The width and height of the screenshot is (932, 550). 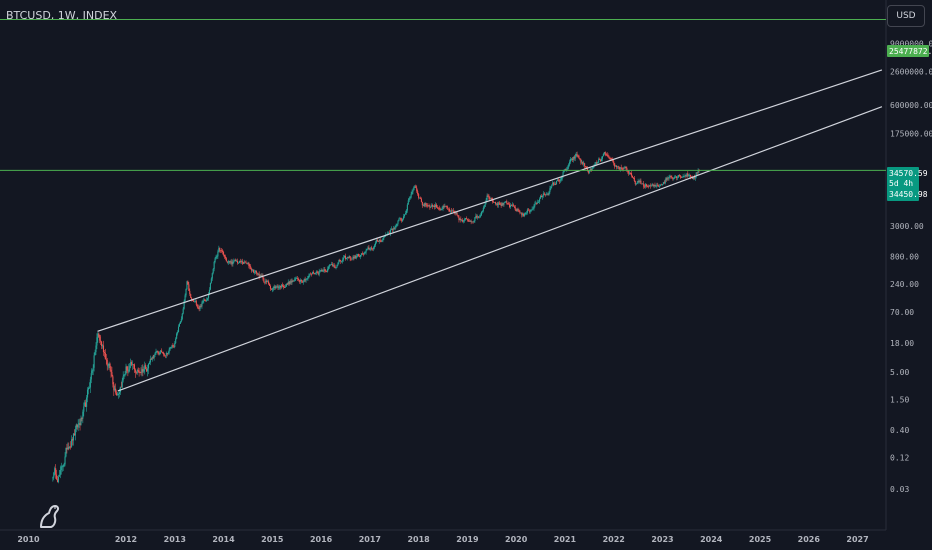 I want to click on price-tick-label: 0.03, so click(x=899, y=489).